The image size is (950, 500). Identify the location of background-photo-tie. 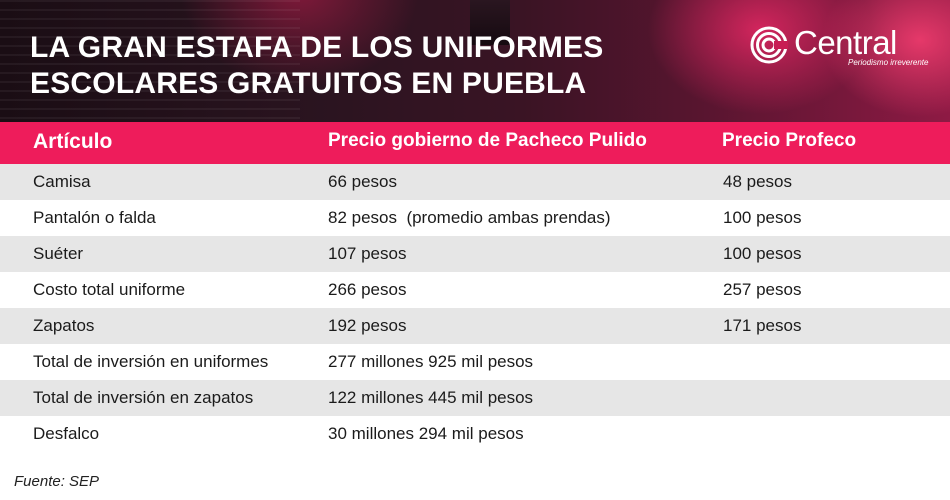
(490, 22).